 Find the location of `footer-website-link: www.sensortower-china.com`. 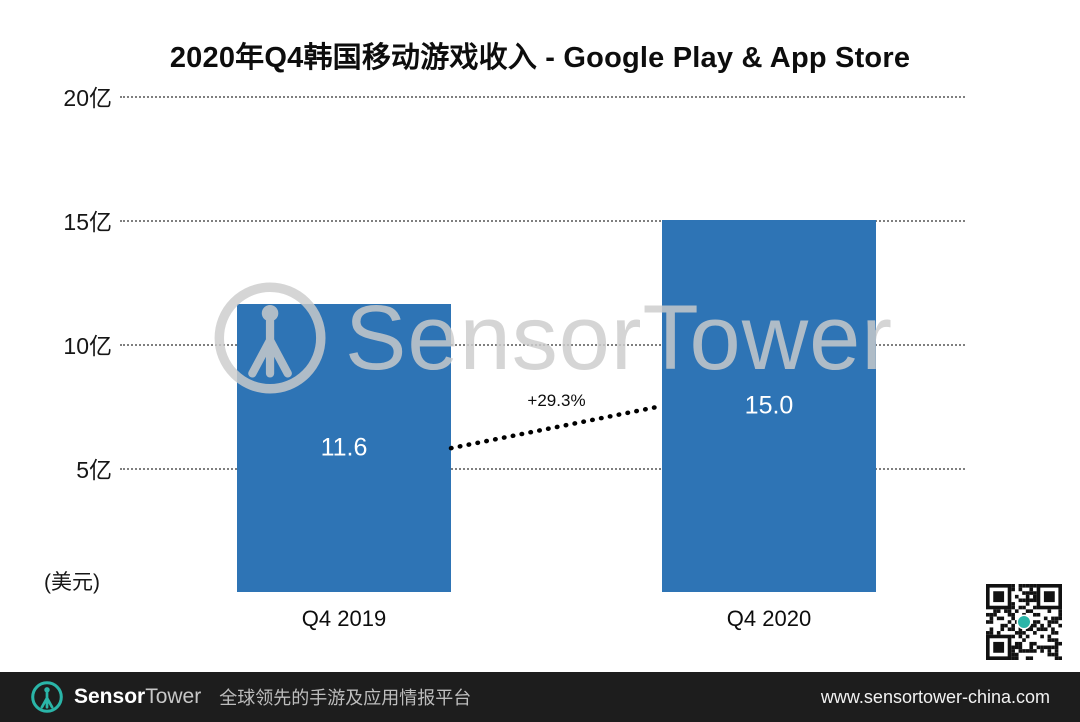

footer-website-link: www.sensortower-china.com is located at coordinates (935, 696).